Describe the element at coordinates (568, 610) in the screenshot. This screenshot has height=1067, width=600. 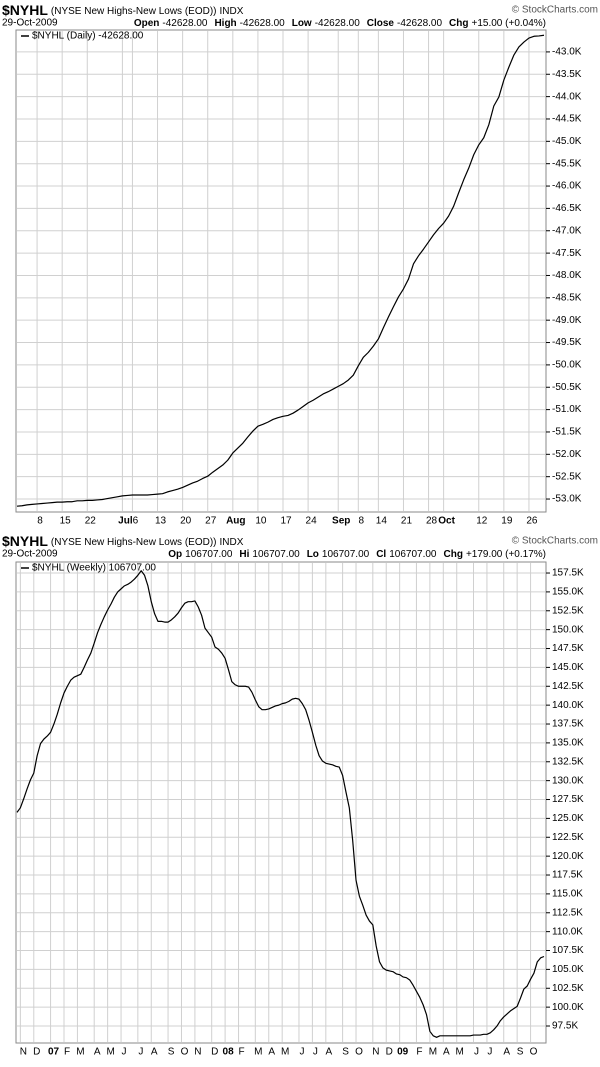
I see `y-tick-label: 152.5K` at that location.